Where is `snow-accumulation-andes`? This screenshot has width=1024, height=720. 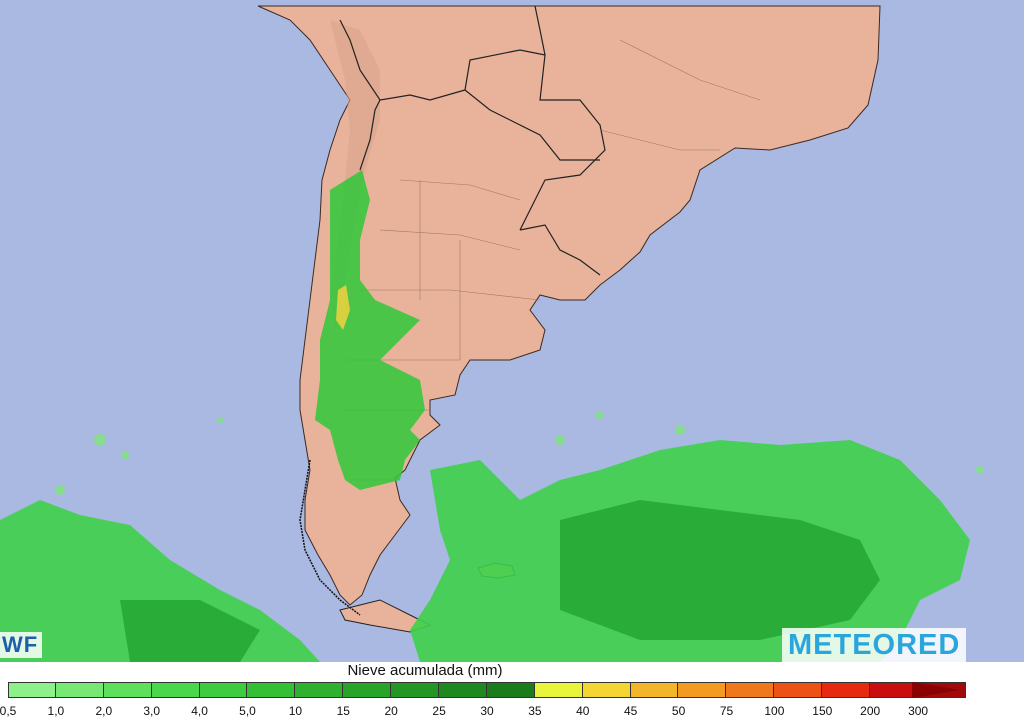 snow-accumulation-andes is located at coordinates (370, 330).